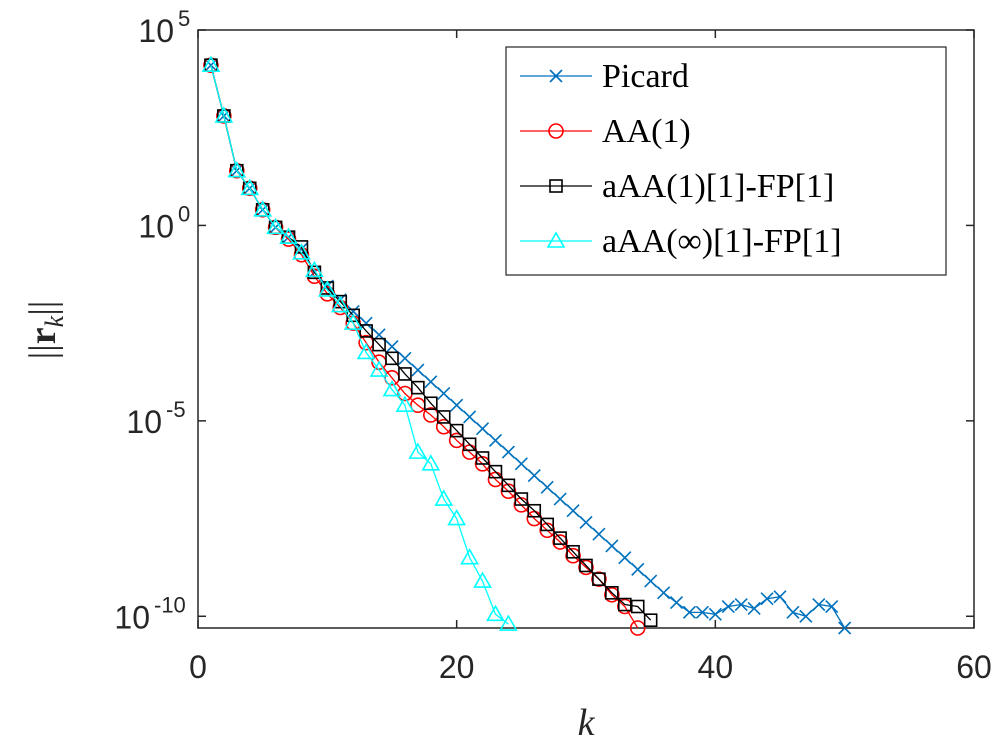  I want to click on legend-item: aAA(∞)[1]-FP[1], so click(681, 241).